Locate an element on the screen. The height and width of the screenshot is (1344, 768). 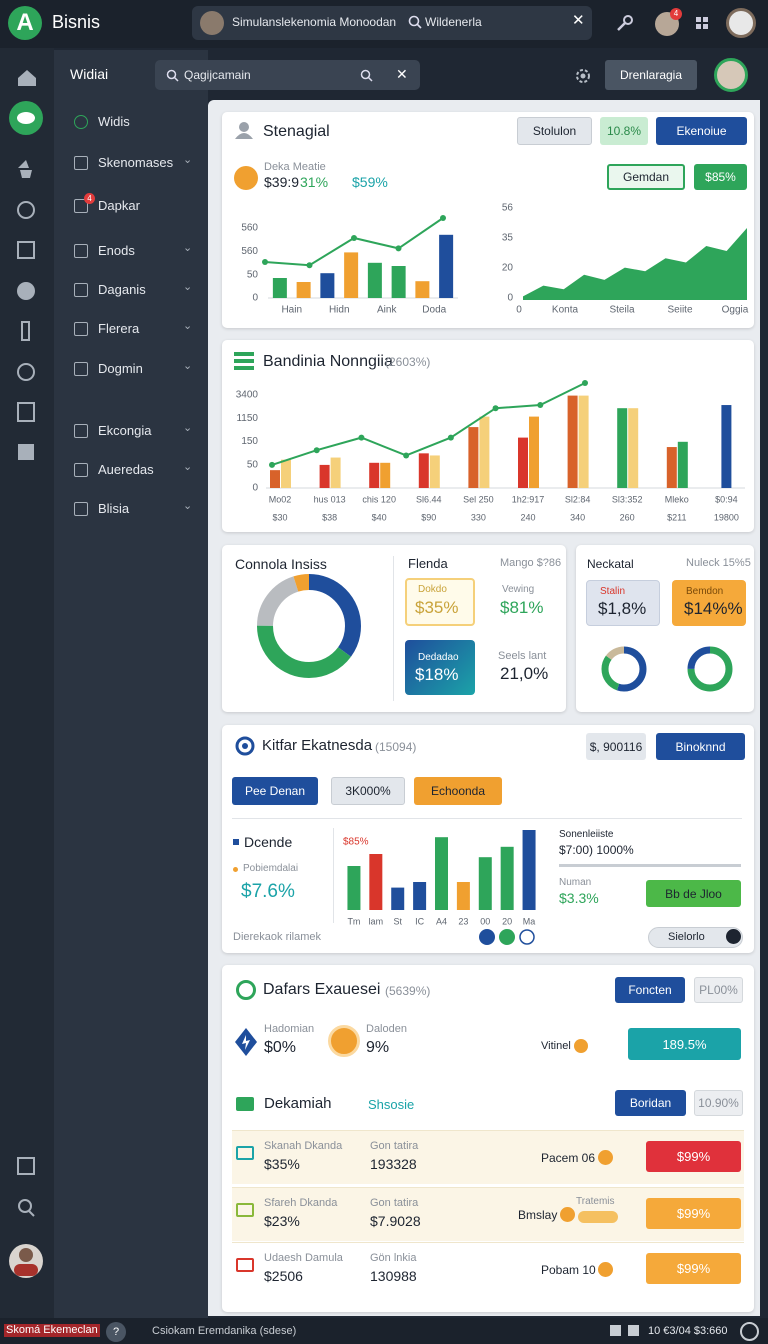
stat-icon is located at coordinates (246, 1042).